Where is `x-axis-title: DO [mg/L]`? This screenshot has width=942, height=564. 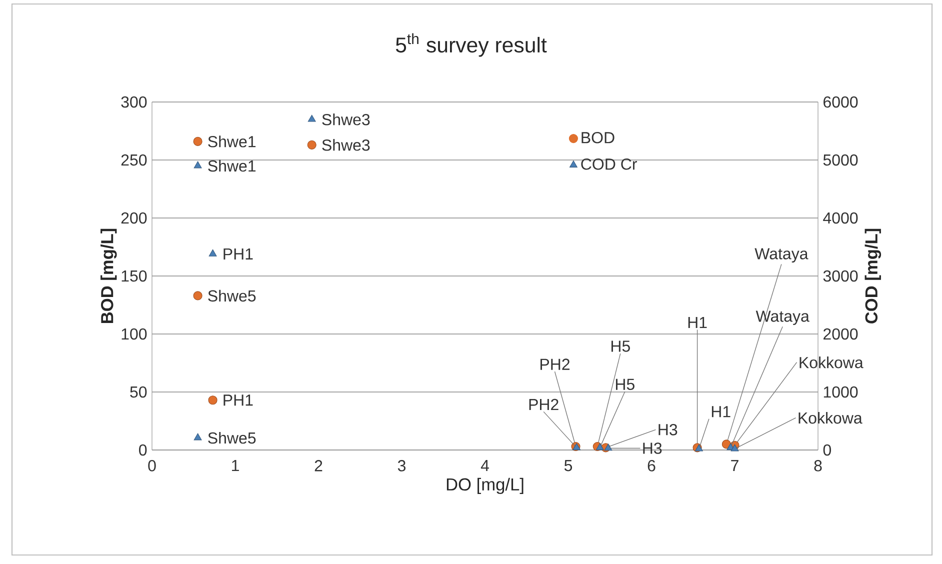 x-axis-title: DO [mg/L] is located at coordinates (485, 486).